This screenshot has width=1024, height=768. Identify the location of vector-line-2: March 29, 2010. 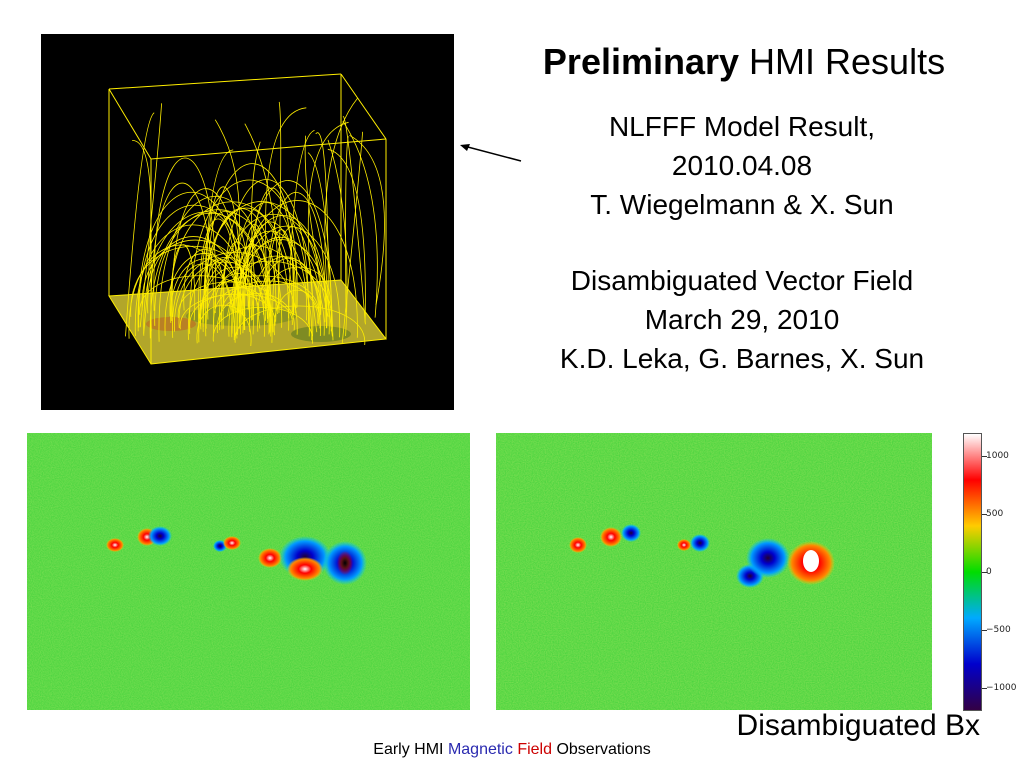
(742, 319).